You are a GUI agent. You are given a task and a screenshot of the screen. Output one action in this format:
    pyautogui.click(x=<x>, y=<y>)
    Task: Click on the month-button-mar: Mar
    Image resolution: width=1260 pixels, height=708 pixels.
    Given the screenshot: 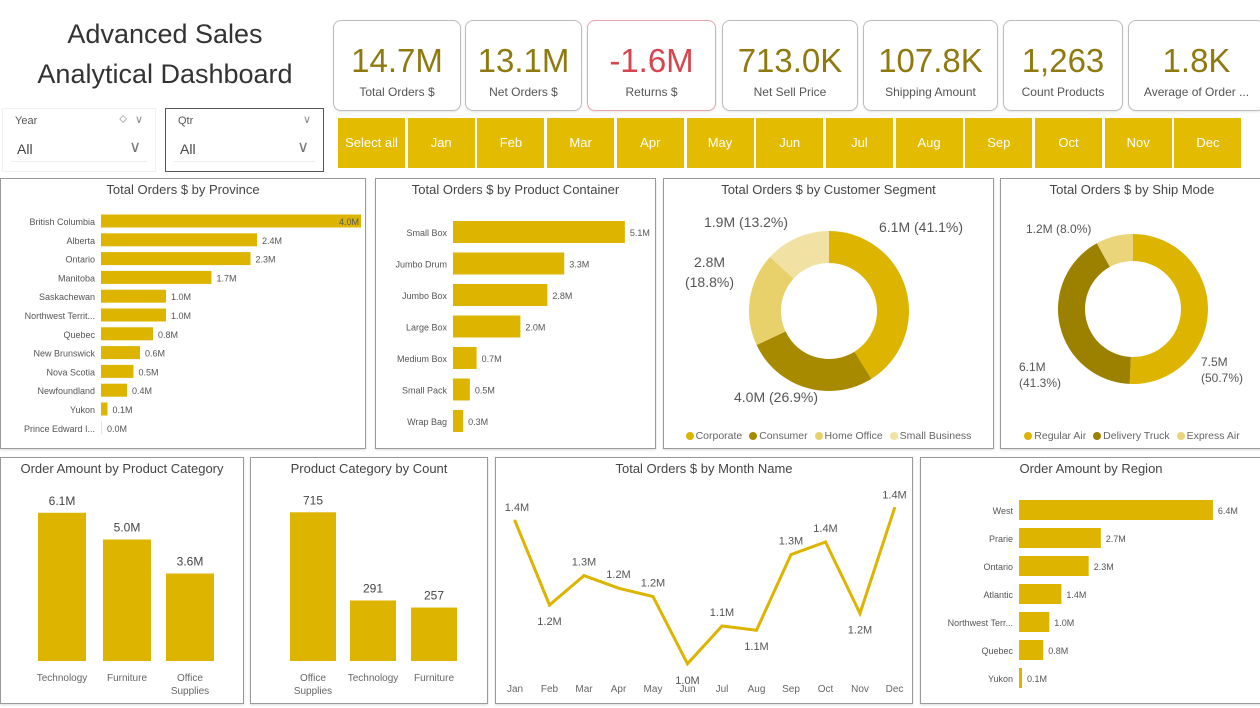 What is the action you would take?
    pyautogui.click(x=581, y=143)
    